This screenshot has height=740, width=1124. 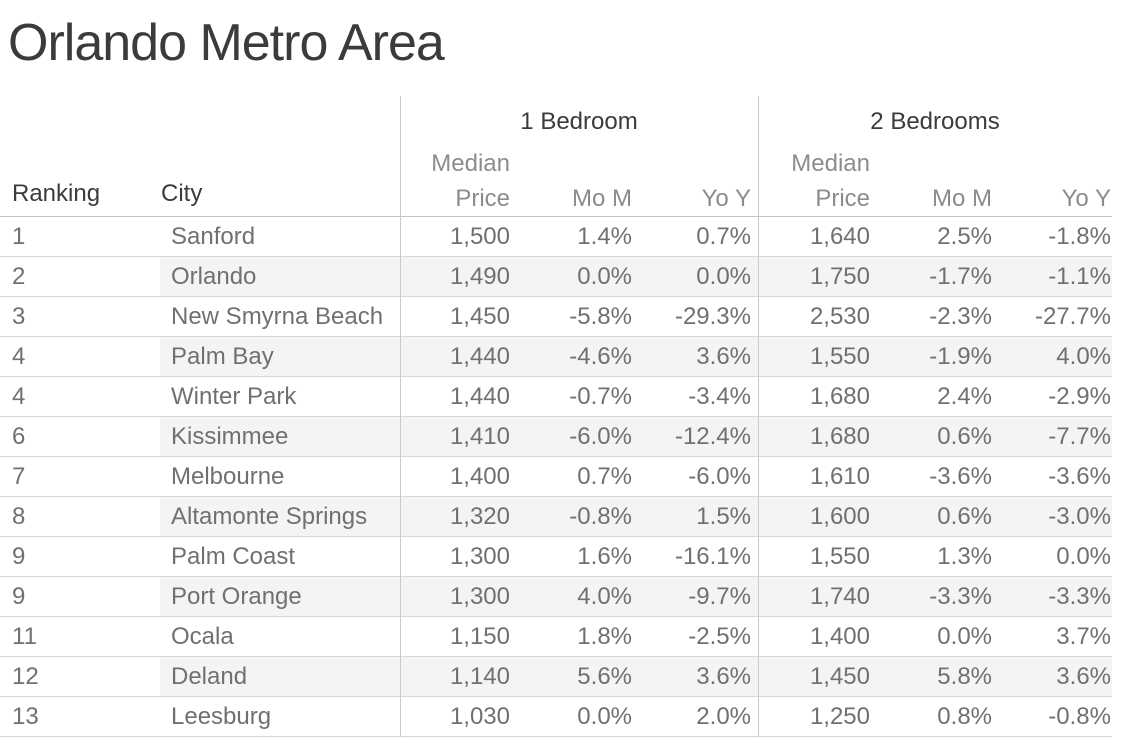 What do you see at coordinates (604, 596) in the screenshot?
I see `cell-1br-mom: 4.0%` at bounding box center [604, 596].